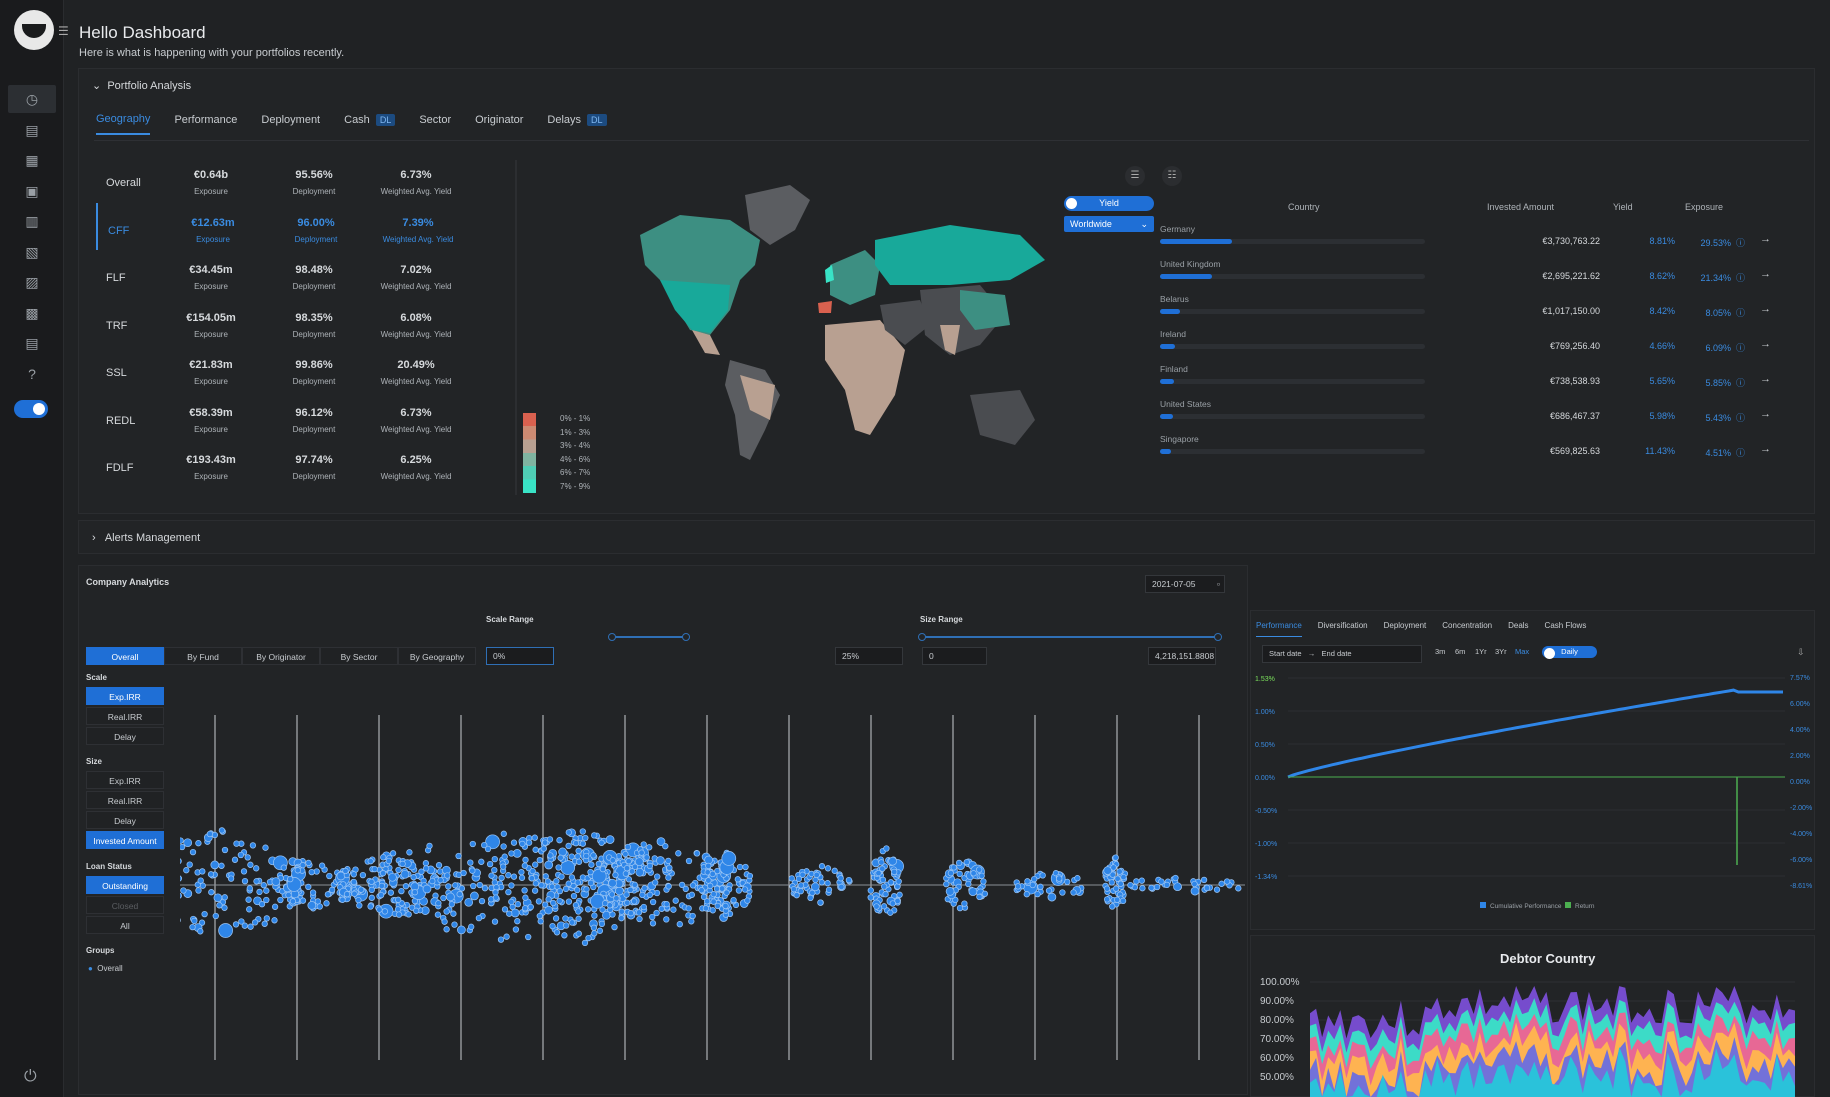  What do you see at coordinates (32, 374) in the screenshot?
I see `help-icon: ?` at bounding box center [32, 374].